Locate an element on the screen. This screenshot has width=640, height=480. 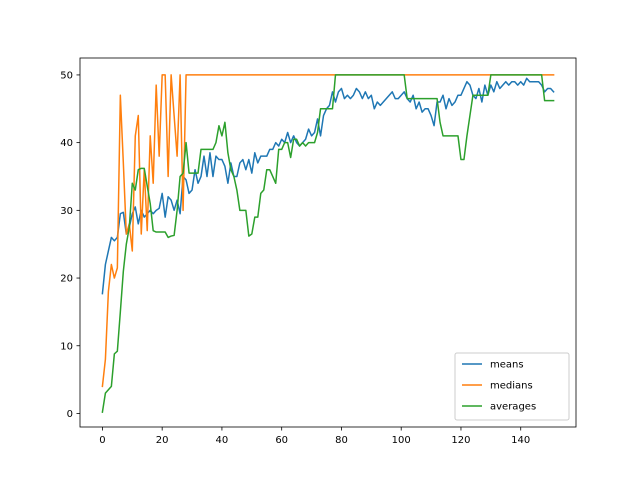
legend-label-medians: medians is located at coordinates (511, 386).